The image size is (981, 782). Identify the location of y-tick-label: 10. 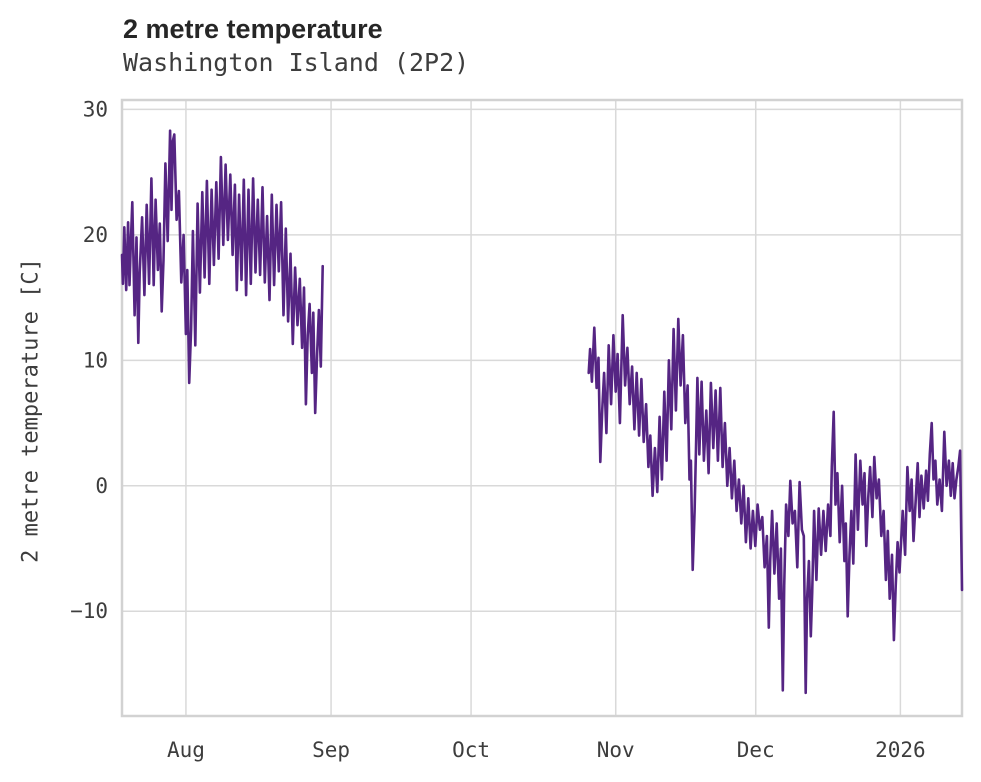
(95, 360).